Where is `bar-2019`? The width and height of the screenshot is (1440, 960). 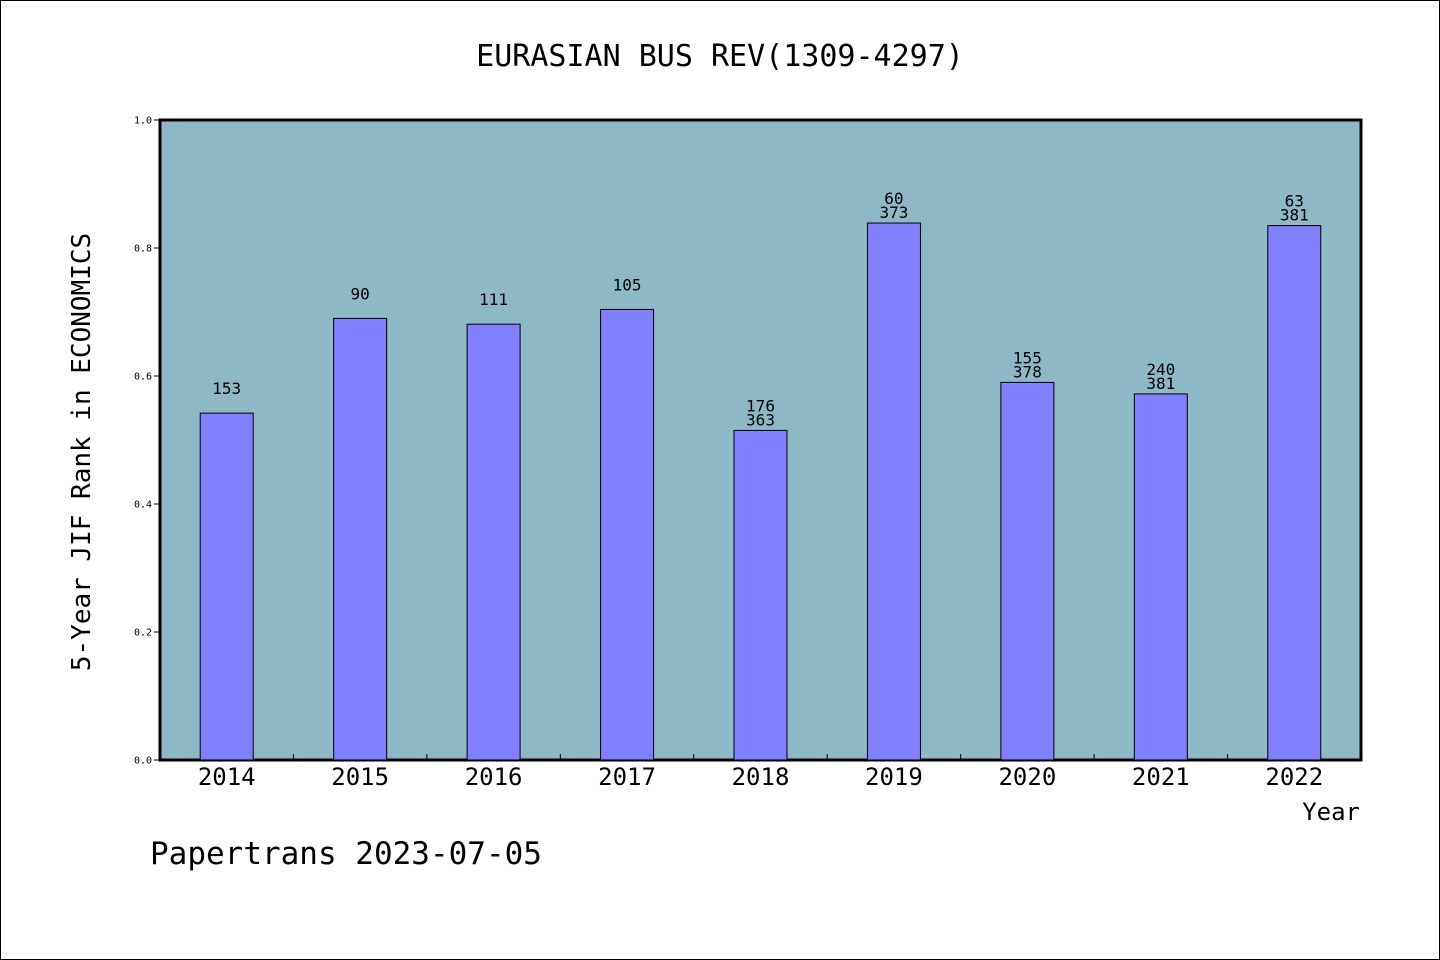 bar-2019 is located at coordinates (893, 491).